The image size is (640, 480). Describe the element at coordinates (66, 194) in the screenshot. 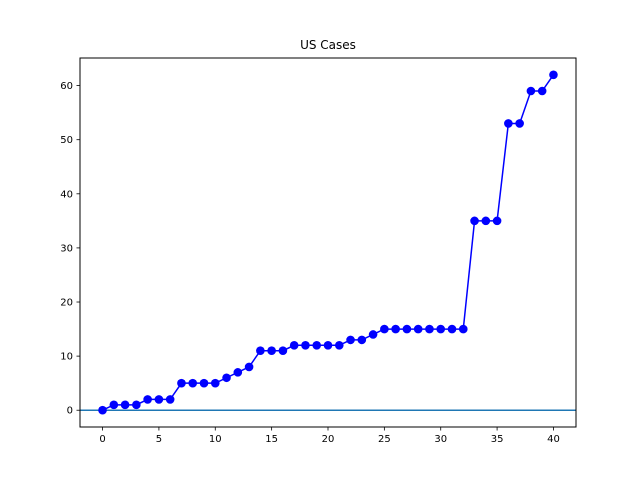

I see `y-tick-label: 40` at that location.